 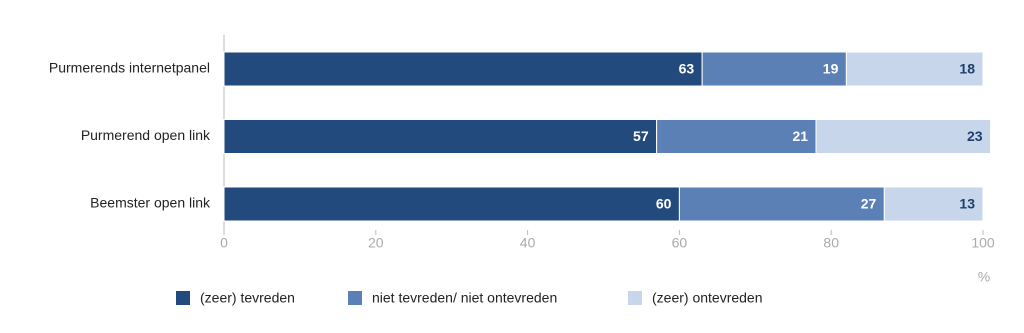 I want to click on data-label: 13, so click(x=967, y=204).